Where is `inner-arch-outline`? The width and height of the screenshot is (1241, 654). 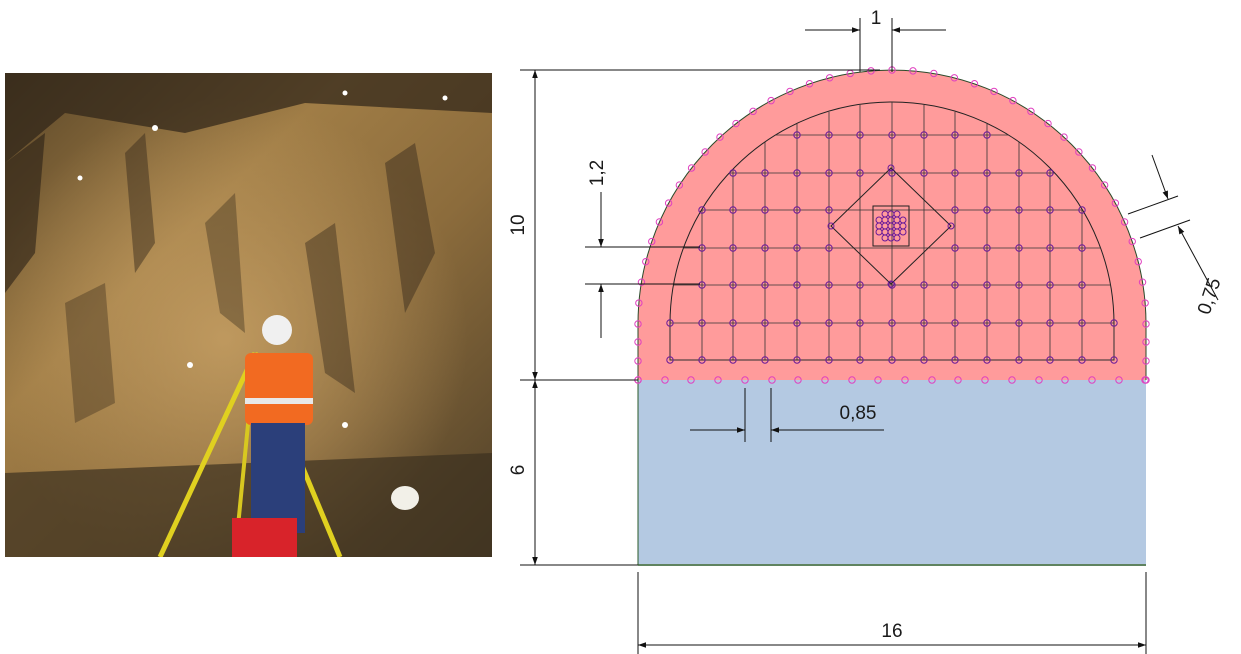 inner-arch-outline is located at coordinates (892, 231).